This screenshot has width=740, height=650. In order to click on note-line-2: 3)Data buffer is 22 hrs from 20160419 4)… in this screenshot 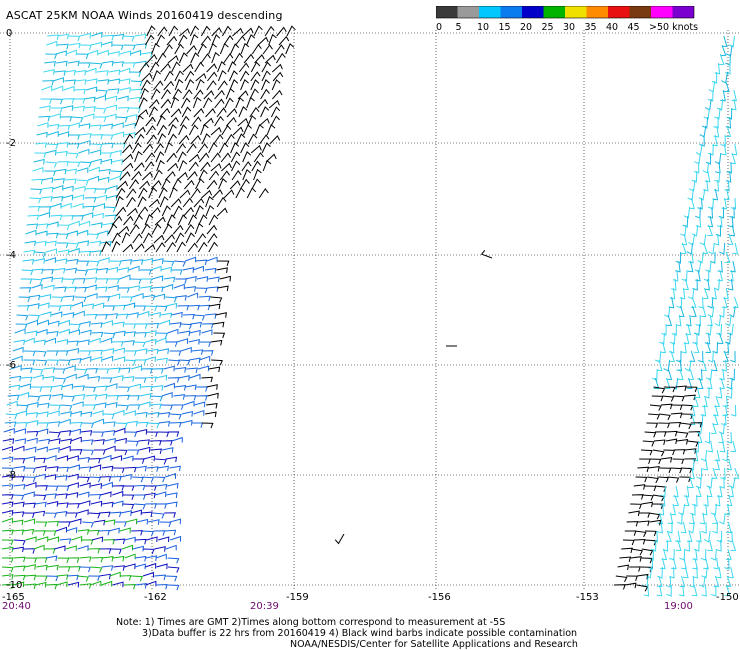, I will do `click(360, 633)`.